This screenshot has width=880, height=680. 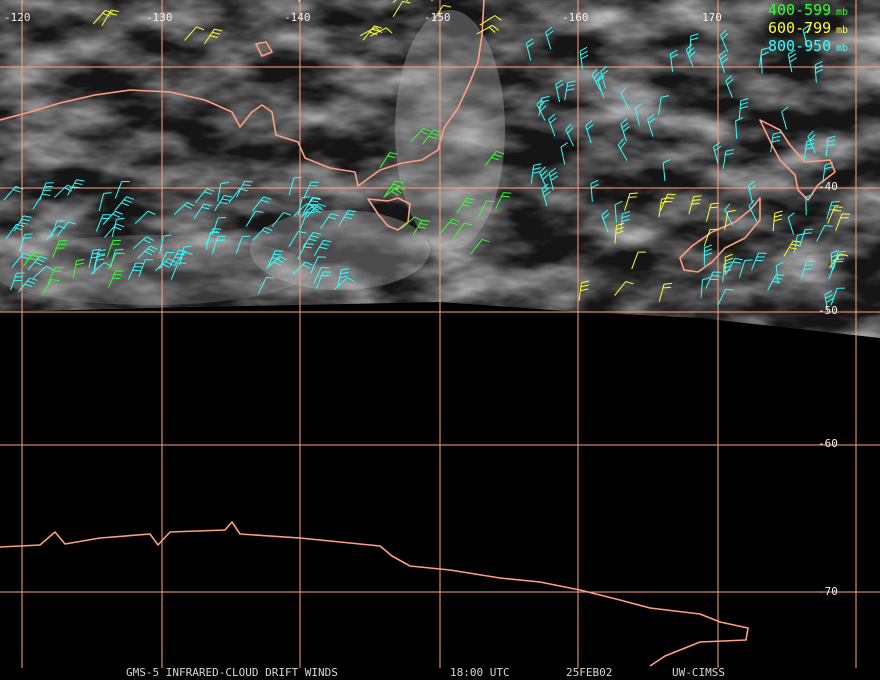 What do you see at coordinates (828, 443) in the screenshot?
I see `latitude-label: -60` at bounding box center [828, 443].